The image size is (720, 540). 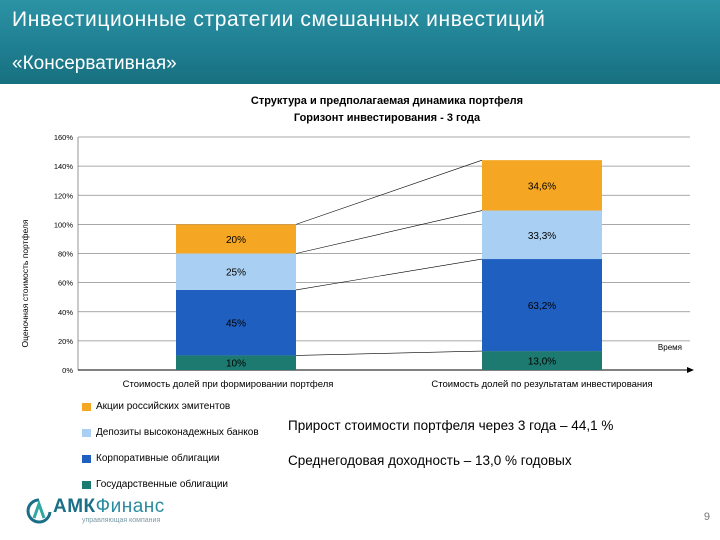 I want to click on y-tick-label: 40%, so click(x=65, y=312).